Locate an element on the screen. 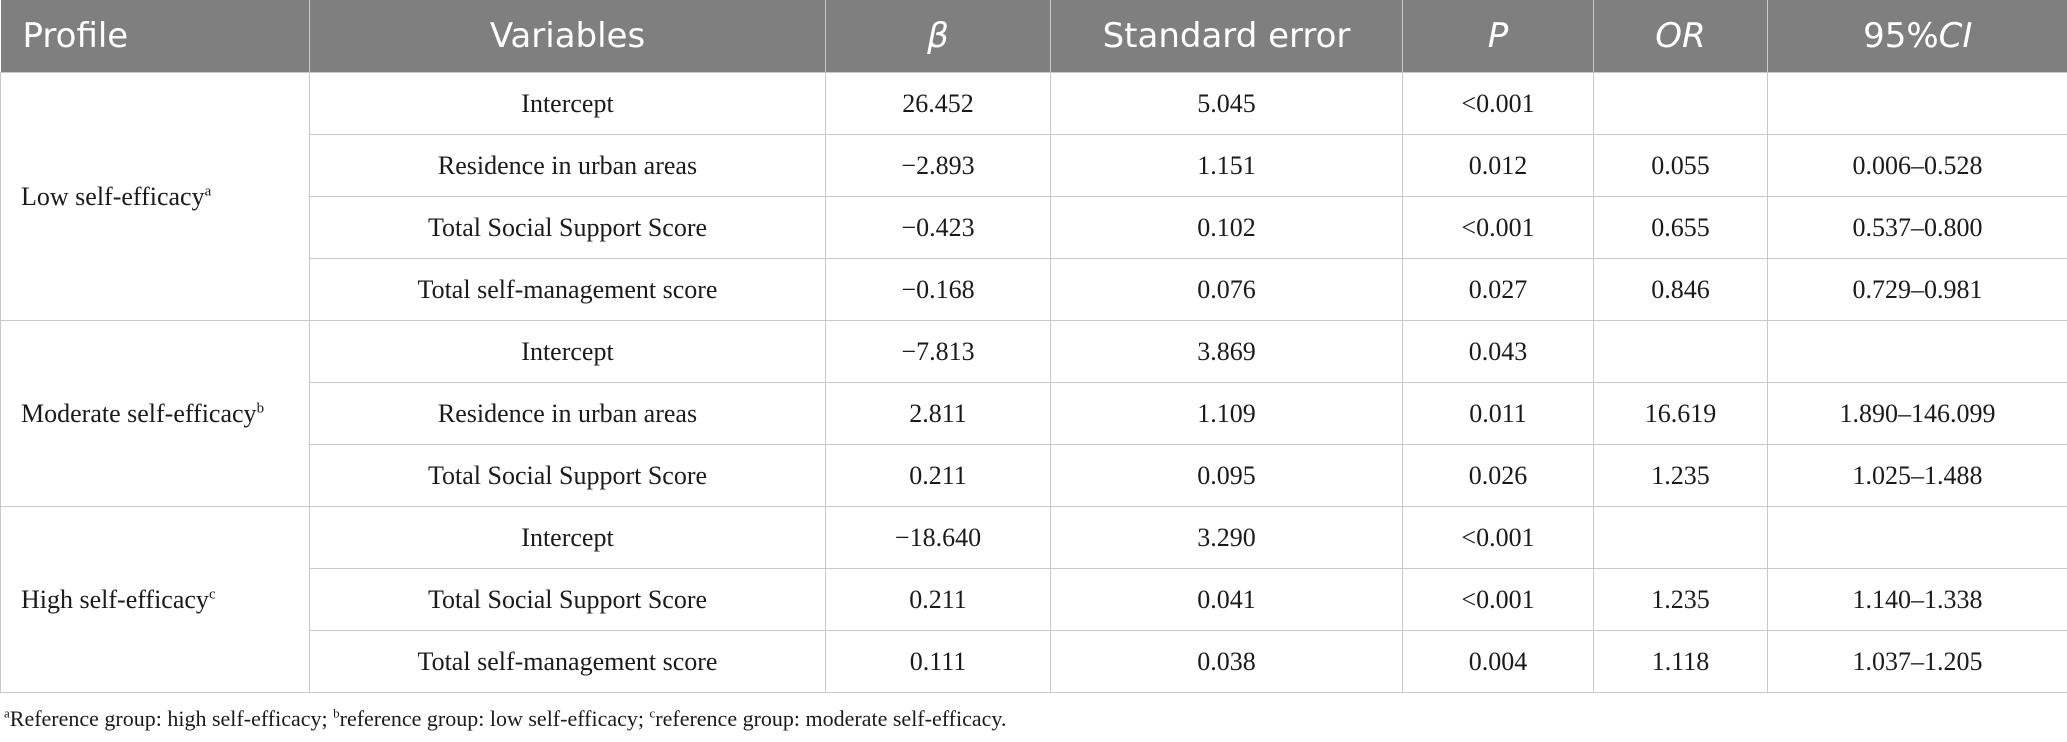  beta-cell: −0.423 is located at coordinates (938, 227).